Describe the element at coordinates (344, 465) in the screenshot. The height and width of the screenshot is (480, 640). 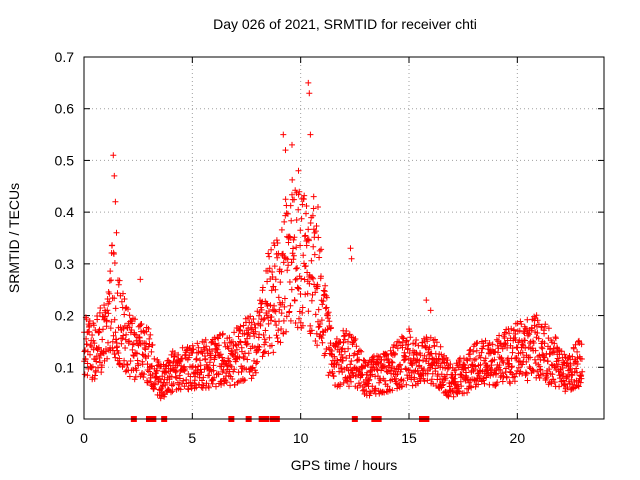
I see `x-axis-label: GPS time / hours` at that location.